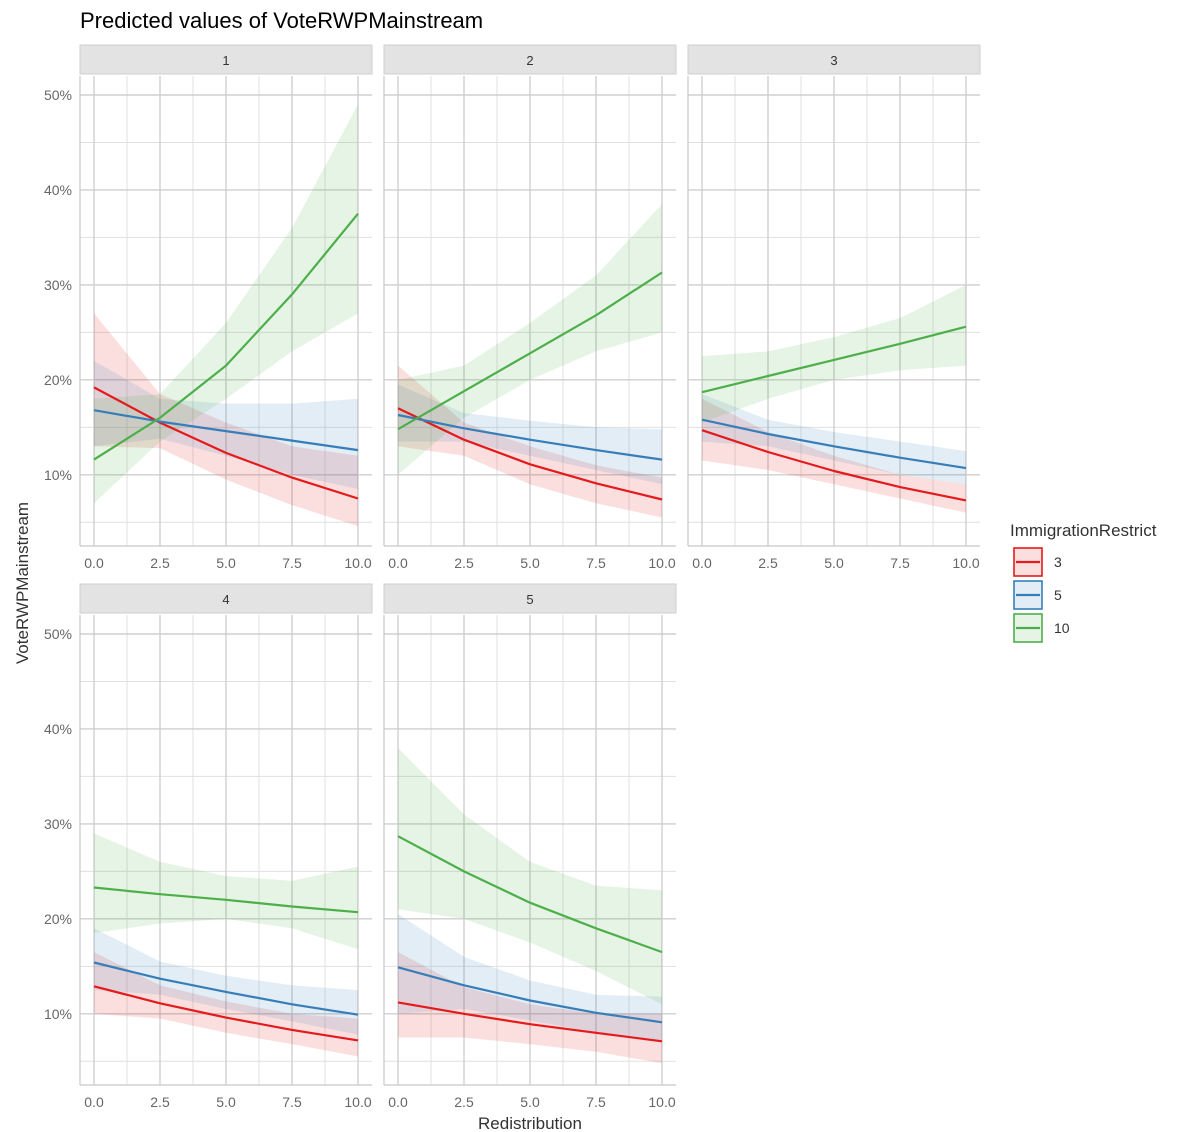  I want to click on legend-label: 3, so click(1058, 562).